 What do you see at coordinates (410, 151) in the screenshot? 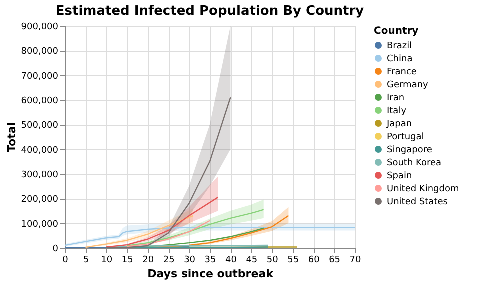
I see `legend-label: Singapore` at bounding box center [410, 151].